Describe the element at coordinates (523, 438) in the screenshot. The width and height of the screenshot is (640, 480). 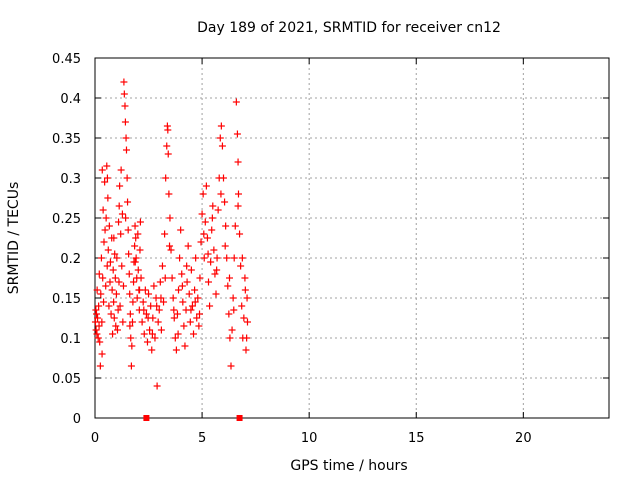
I see `x-tick-label: 20` at that location.